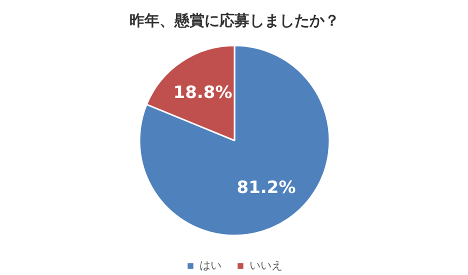 The height and width of the screenshot is (275, 468). I want to click on legend-label: はい, so click(211, 266).